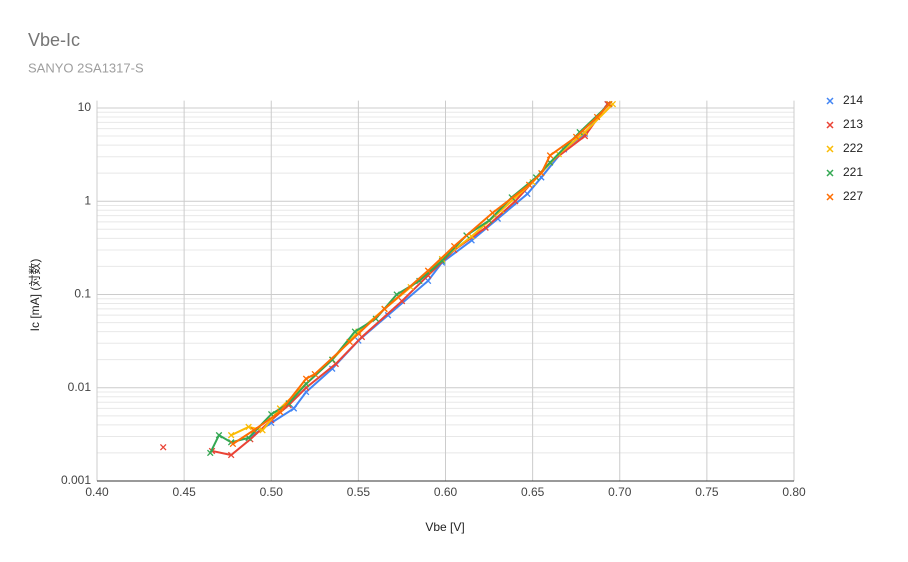 Image resolution: width=908 pixels, height=562 pixels. I want to click on x-tick-label: 0.80, so click(794, 492).